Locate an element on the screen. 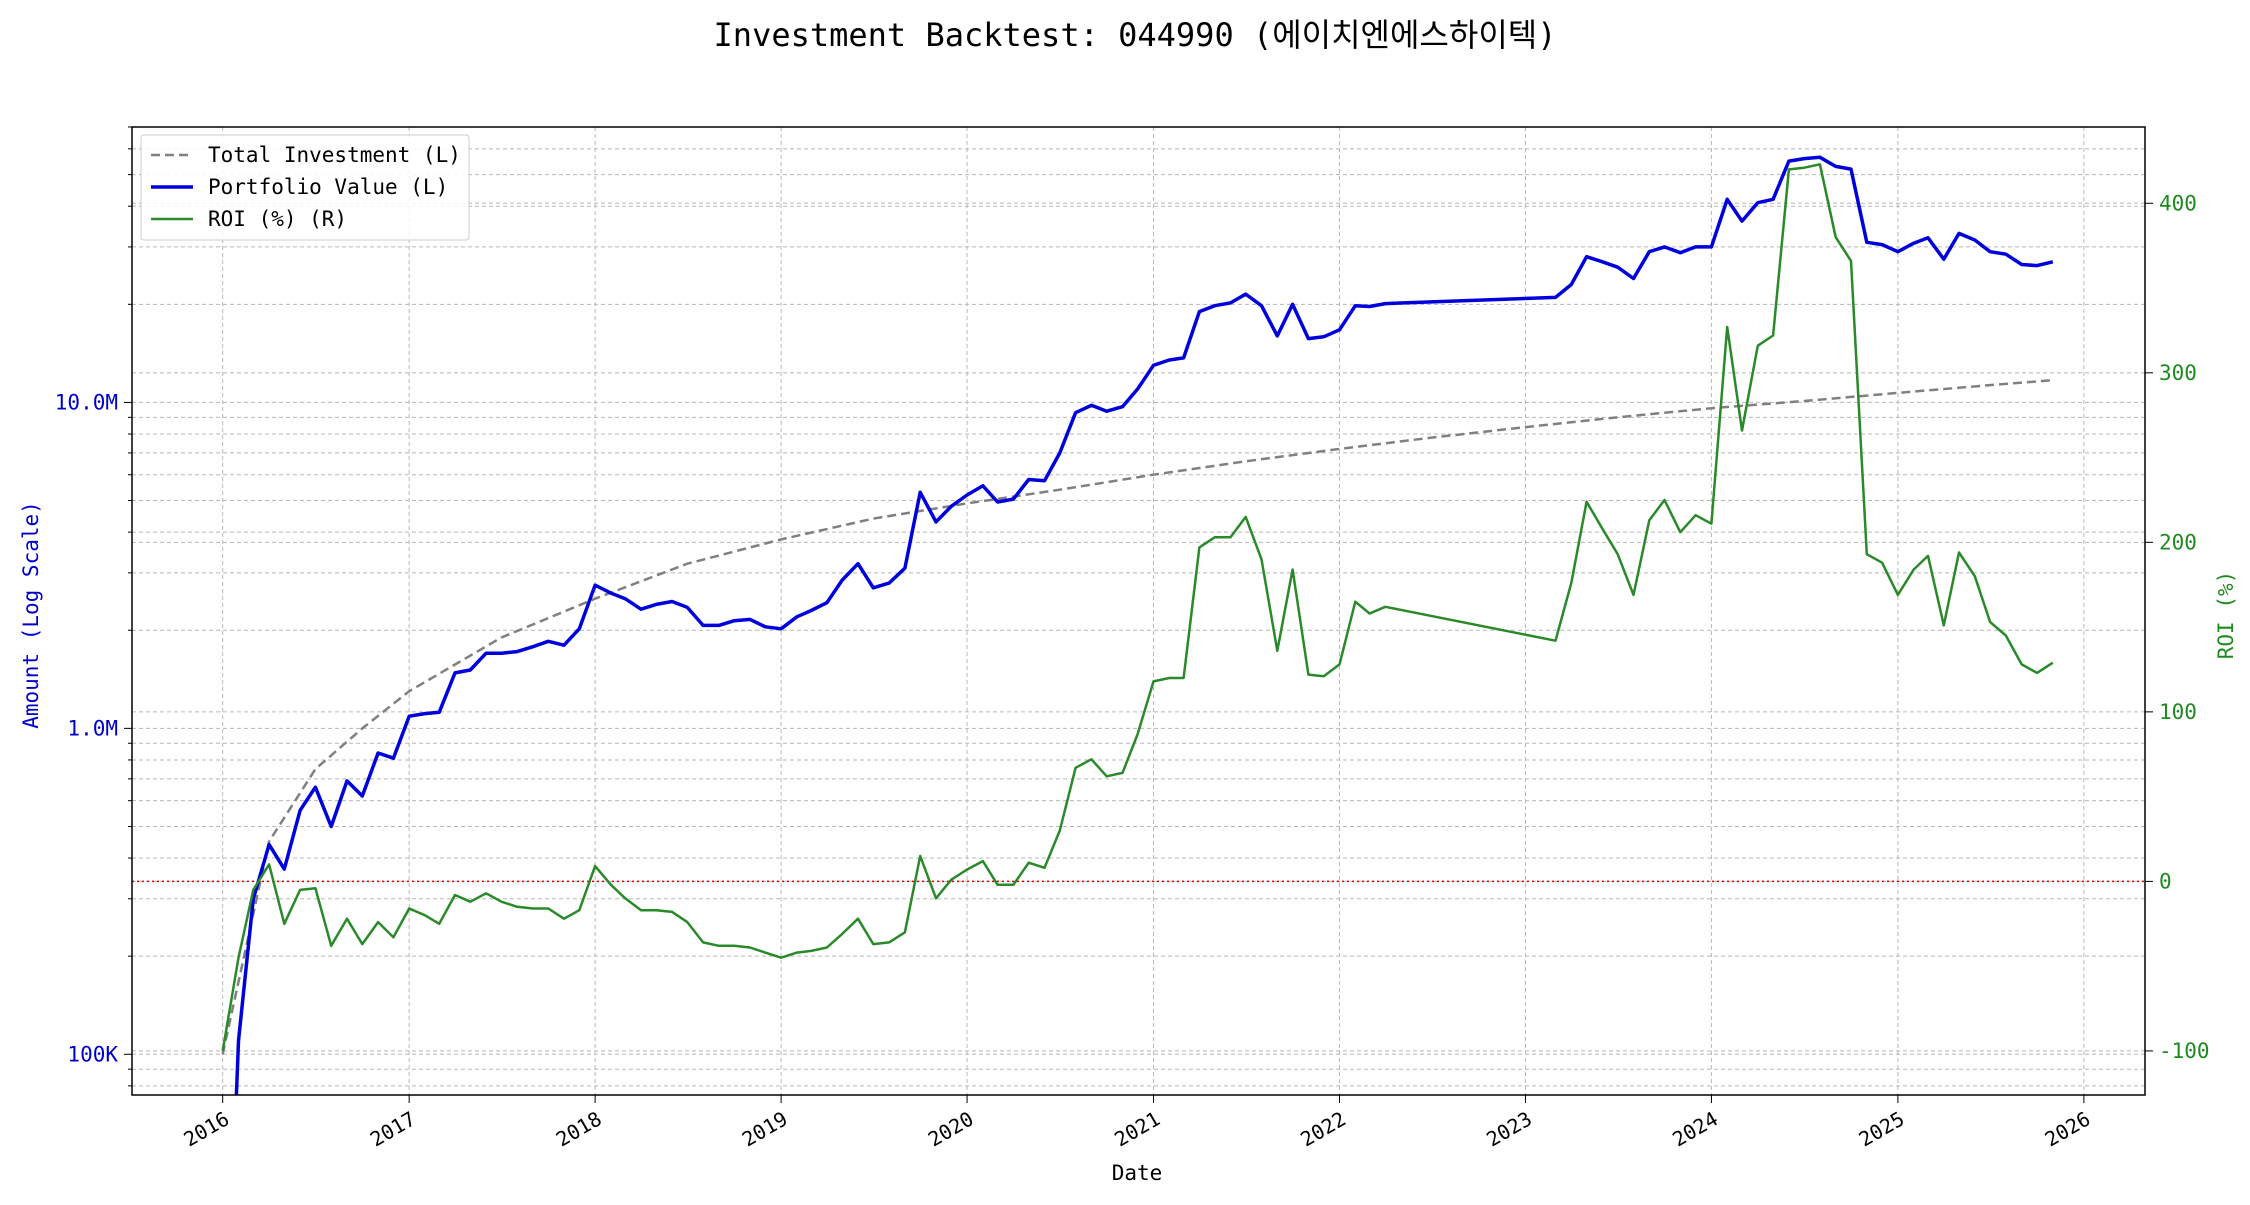  y-right-tick-label: -100 is located at coordinates (2184, 1051).